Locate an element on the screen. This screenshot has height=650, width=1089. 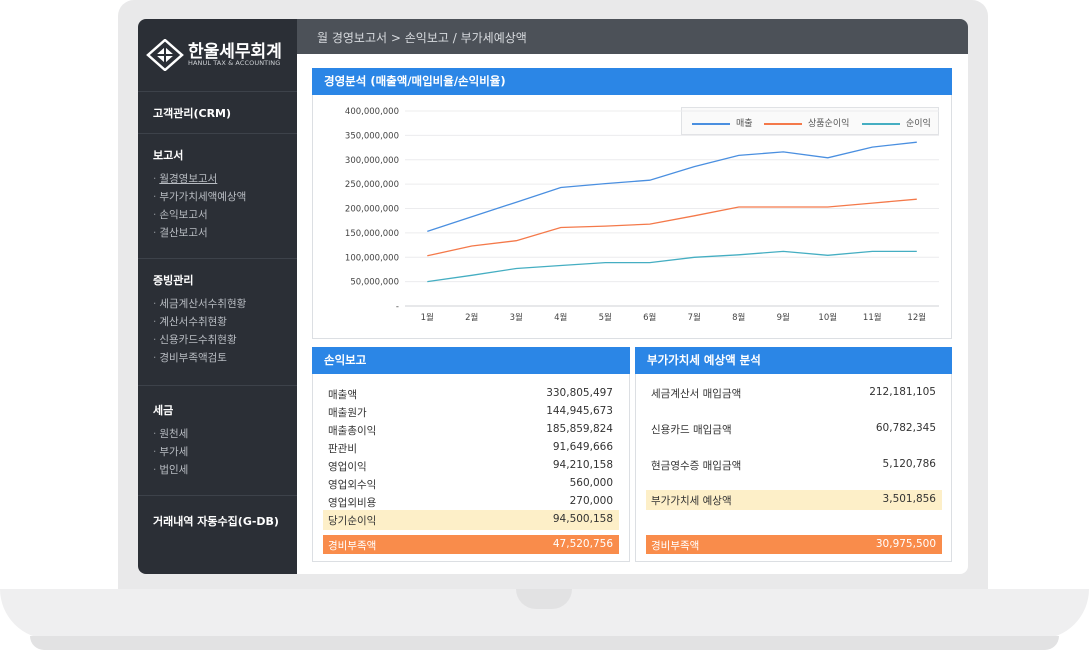
y-tick-label: 250,000,000 is located at coordinates (372, 185).